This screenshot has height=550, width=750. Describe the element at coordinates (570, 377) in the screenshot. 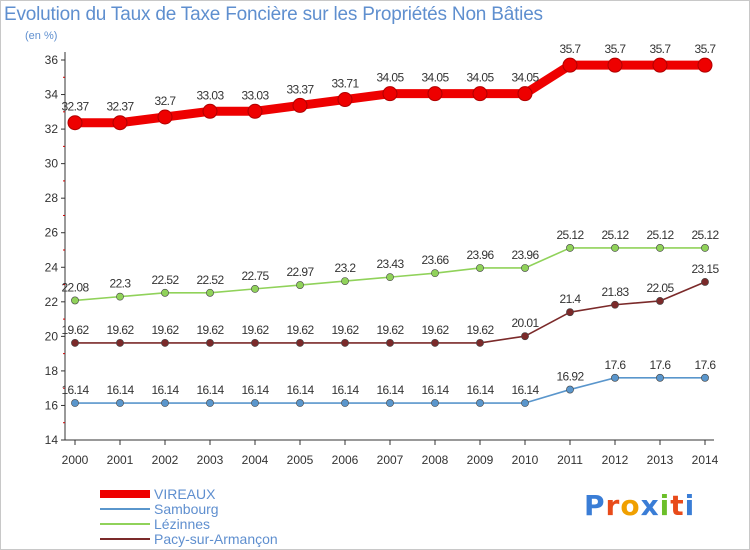

I see `data-label: 16.92` at that location.